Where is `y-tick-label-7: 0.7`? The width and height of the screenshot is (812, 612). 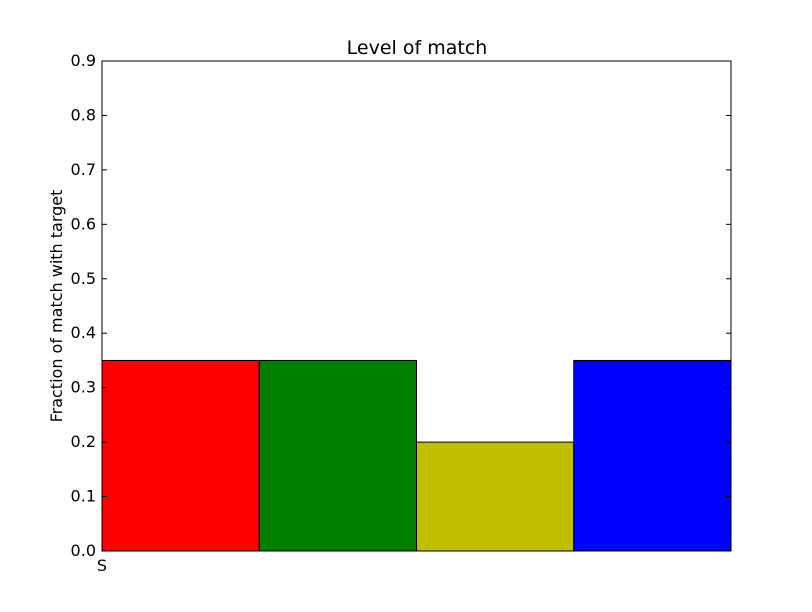
y-tick-label-7: 0.7 is located at coordinates (83, 169).